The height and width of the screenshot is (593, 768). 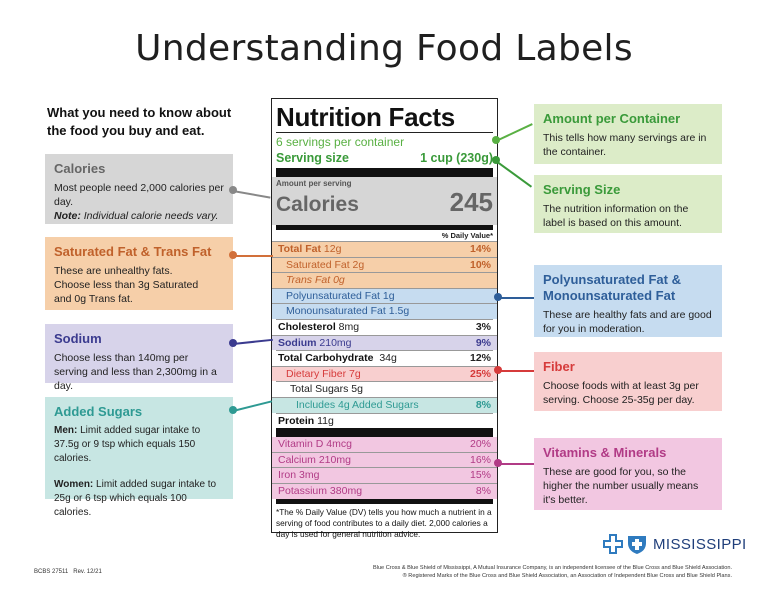 What do you see at coordinates (498, 463) in the screenshot?
I see `connector-dot-vitamins` at bounding box center [498, 463].